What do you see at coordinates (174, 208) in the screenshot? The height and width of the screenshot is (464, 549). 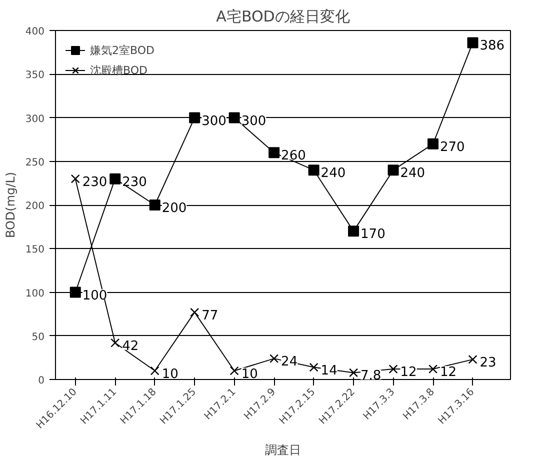 I see `data-label: 200` at bounding box center [174, 208].